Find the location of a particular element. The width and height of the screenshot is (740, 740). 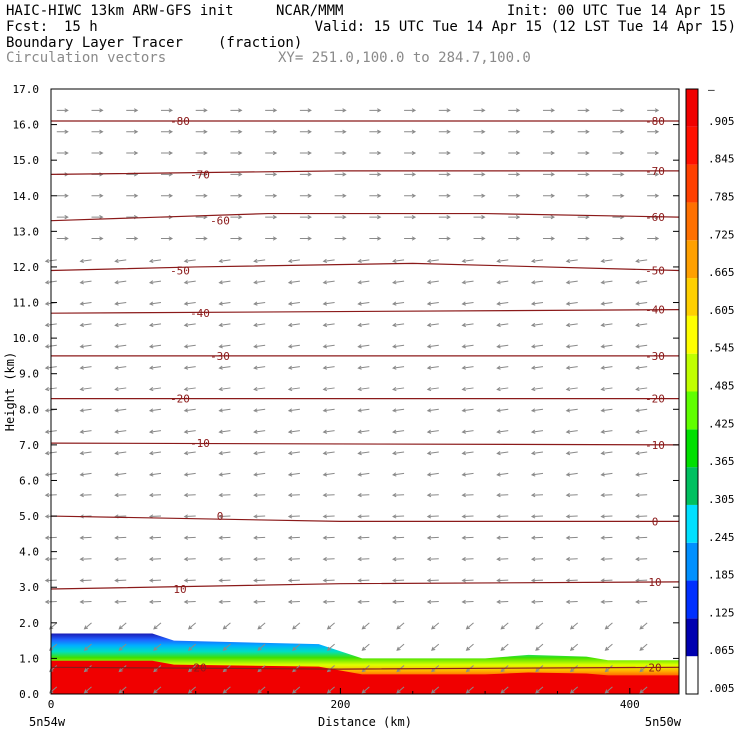

contour-label: -70 is located at coordinates (200, 174).